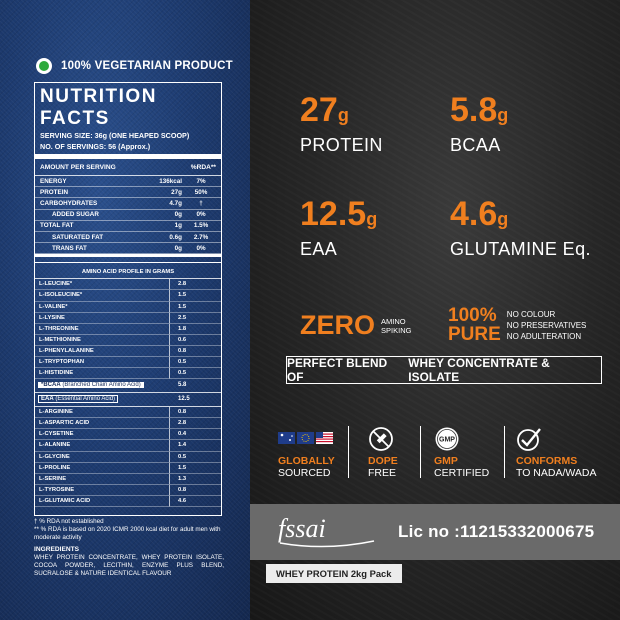  Describe the element at coordinates (201, 203) in the screenshot. I see `nutrient-rda: †` at that location.